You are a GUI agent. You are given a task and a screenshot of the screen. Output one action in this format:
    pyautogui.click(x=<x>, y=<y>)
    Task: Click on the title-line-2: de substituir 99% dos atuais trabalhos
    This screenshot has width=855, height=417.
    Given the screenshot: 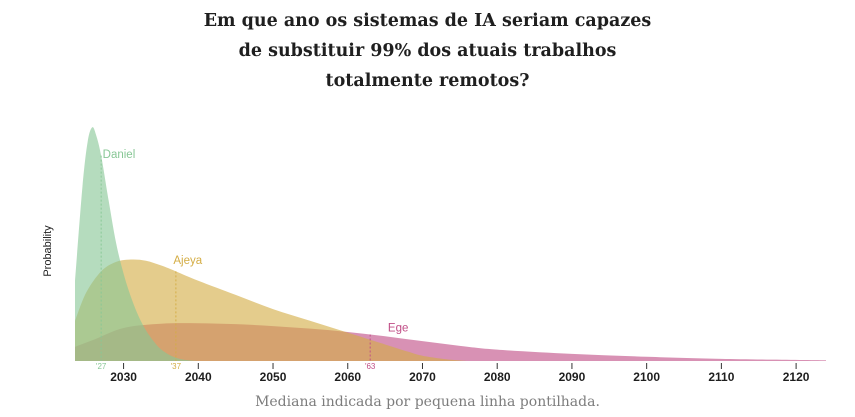 What is the action you would take?
    pyautogui.click(x=427, y=51)
    